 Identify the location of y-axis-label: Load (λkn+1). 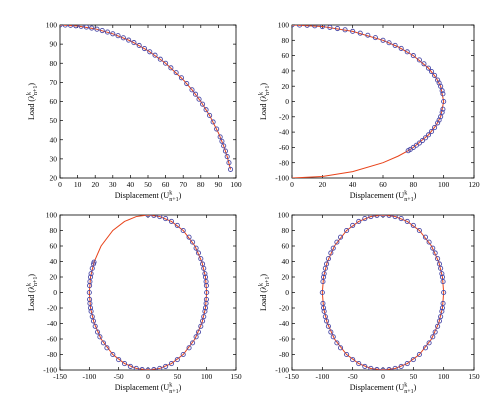
(265, 292).